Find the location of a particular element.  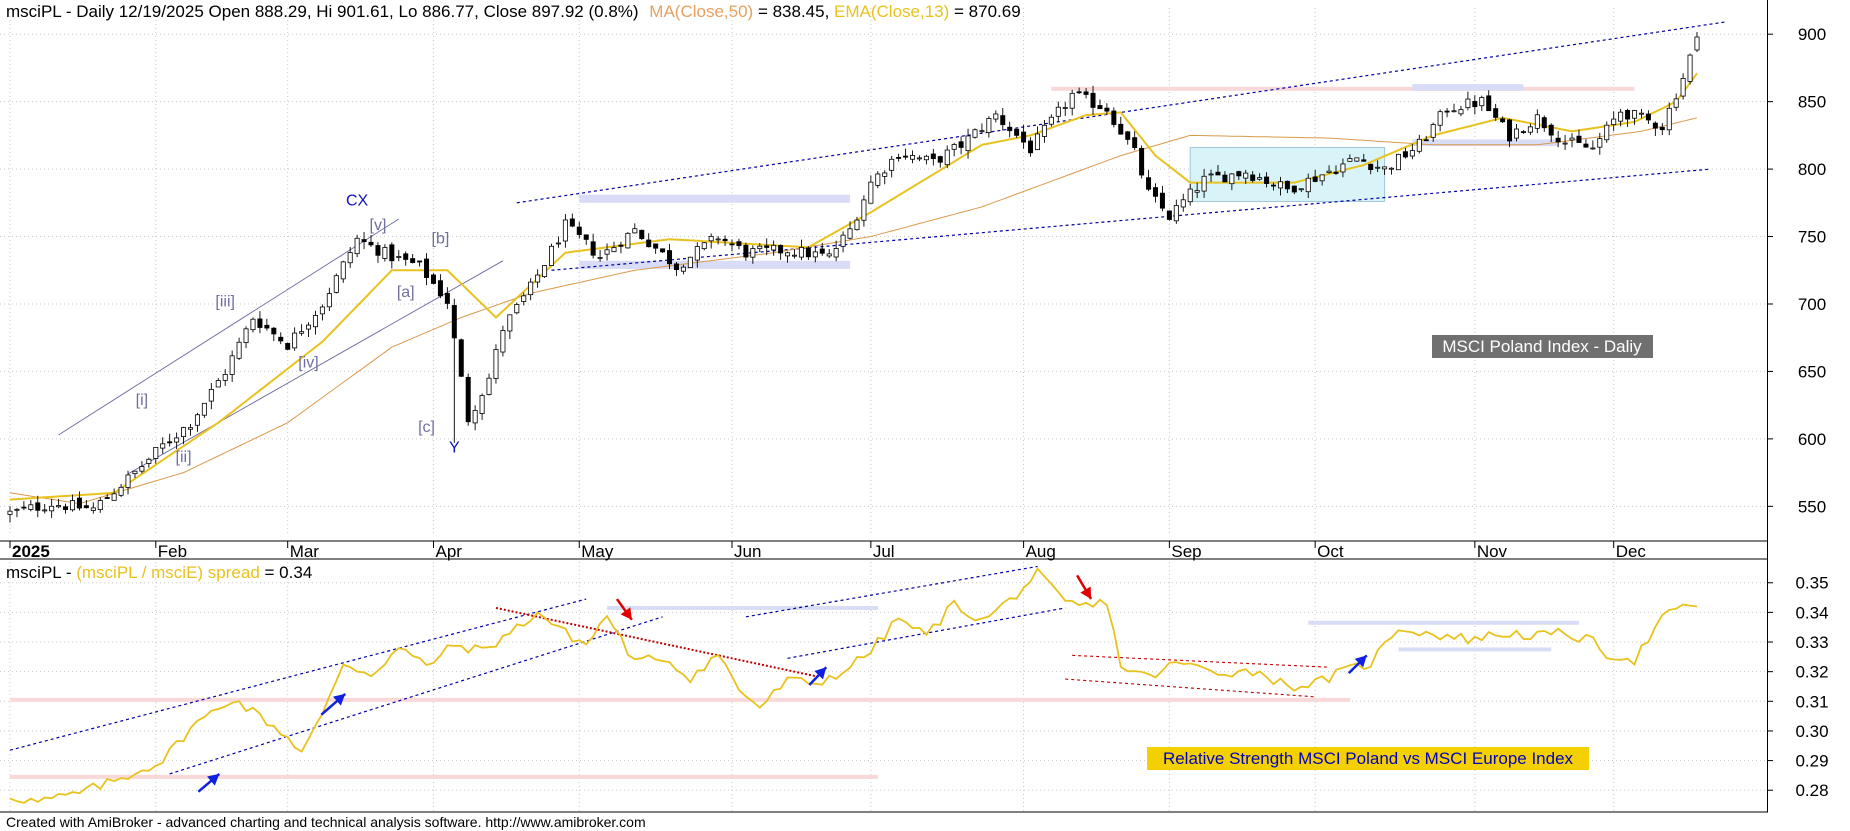

spread-lower-trend is located at coordinates (416, 695).